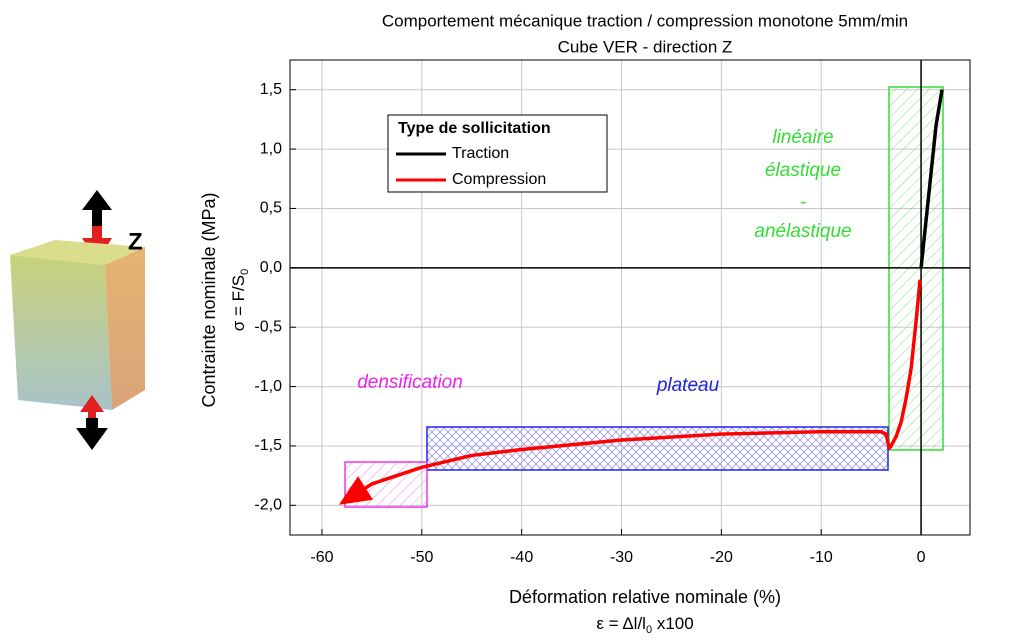  Describe the element at coordinates (645, 46) in the screenshot. I see `chart-subtitle: Cube VER - direction Z` at that location.